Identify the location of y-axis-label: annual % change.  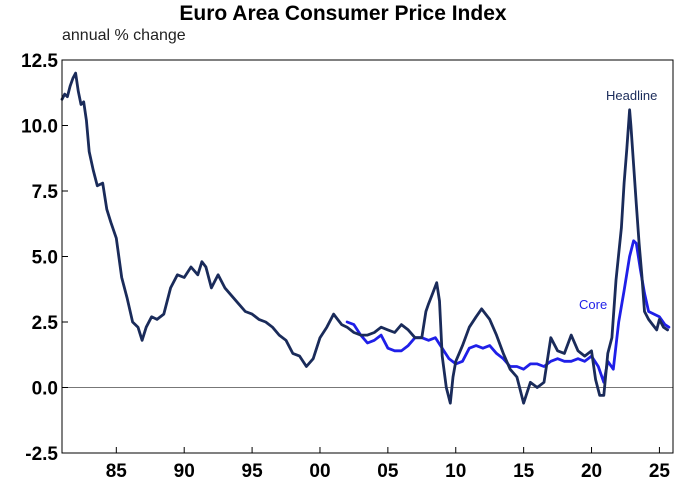
(124, 35).